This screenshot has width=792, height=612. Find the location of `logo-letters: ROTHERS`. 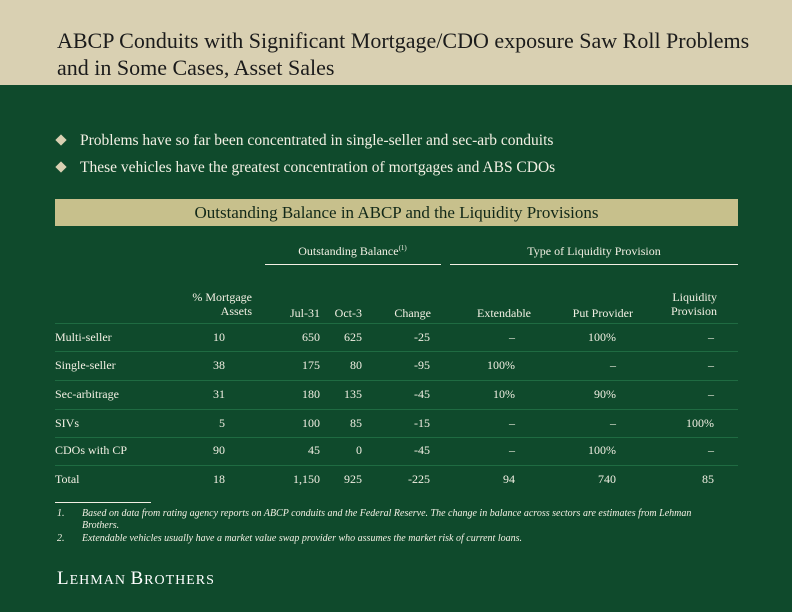

logo-letters: ROTHERS is located at coordinates (179, 580).